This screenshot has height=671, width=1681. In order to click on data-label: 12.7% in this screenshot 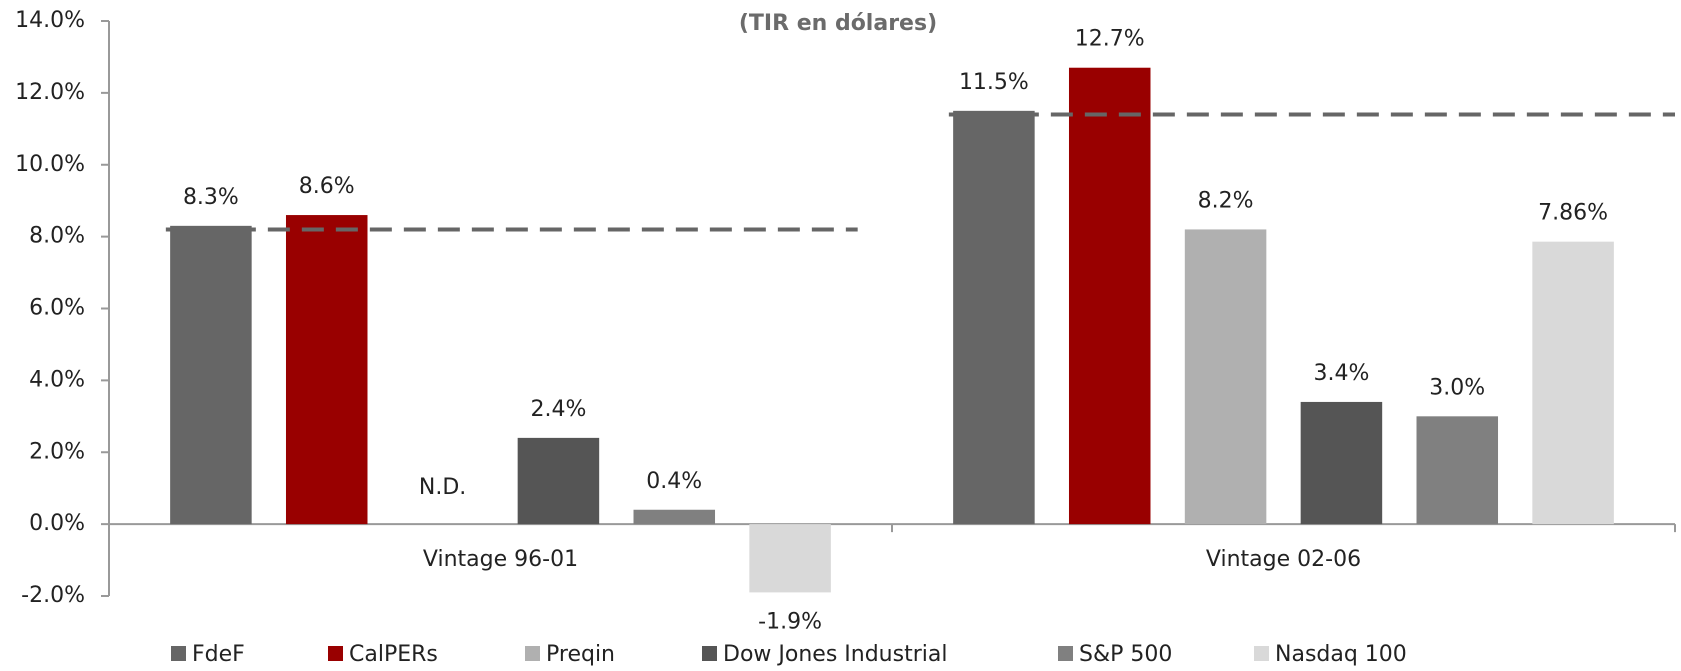, I will do `click(1110, 39)`.